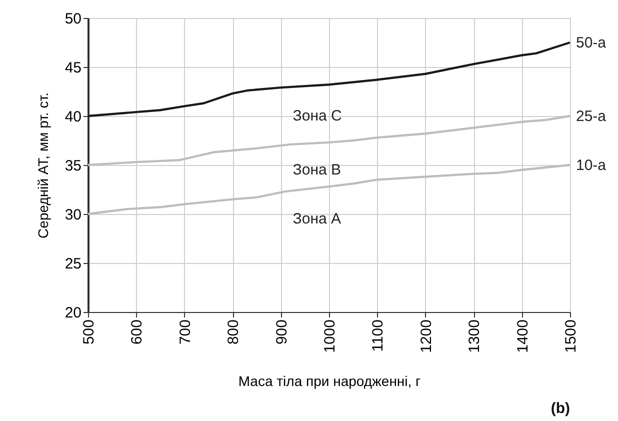 The width and height of the screenshot is (618, 421). Describe the element at coordinates (137, 332) in the screenshot. I see `x-tick-label: 600` at that location.